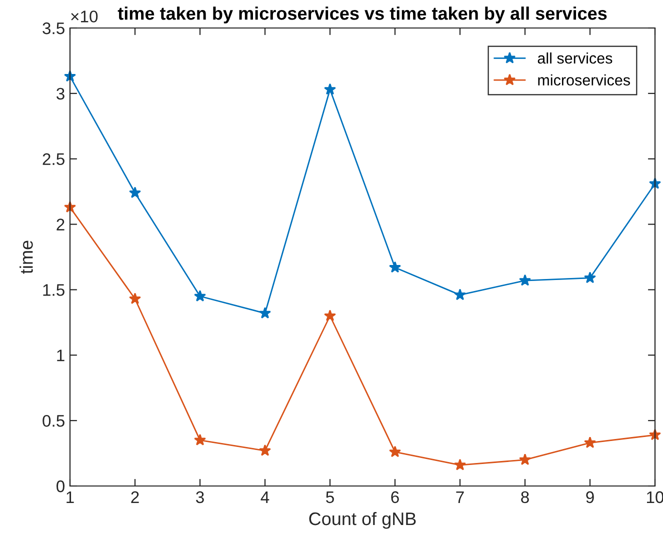  I want to click on y-tick-label: 2, so click(60, 224).